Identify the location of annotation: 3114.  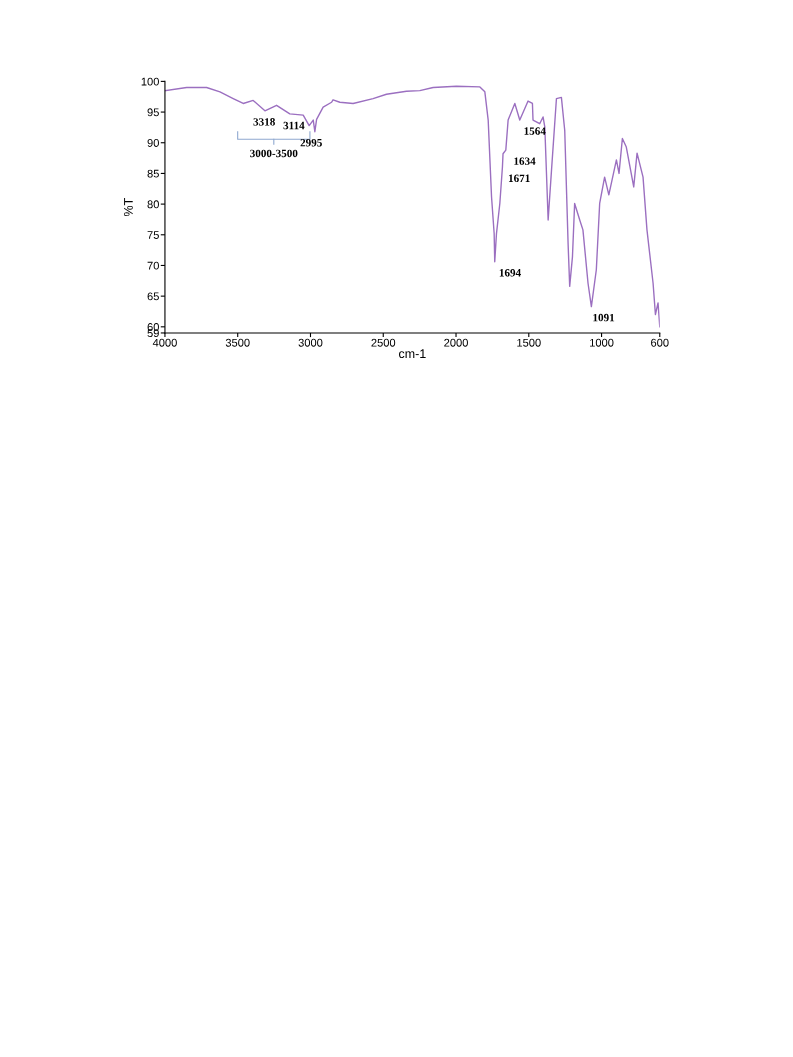
(294, 125).